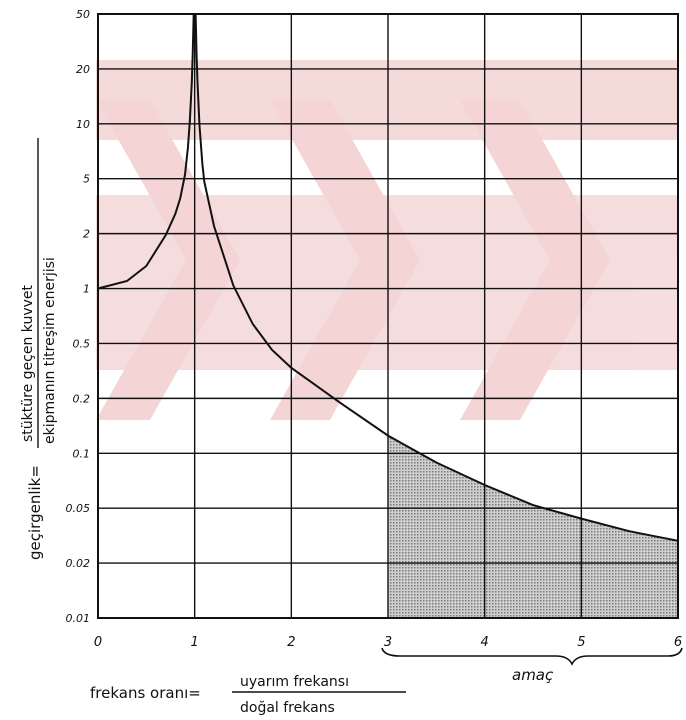 Image resolution: width=686 pixels, height=720 pixels. I want to click on y-tick-label: 0.05, so click(78, 508).